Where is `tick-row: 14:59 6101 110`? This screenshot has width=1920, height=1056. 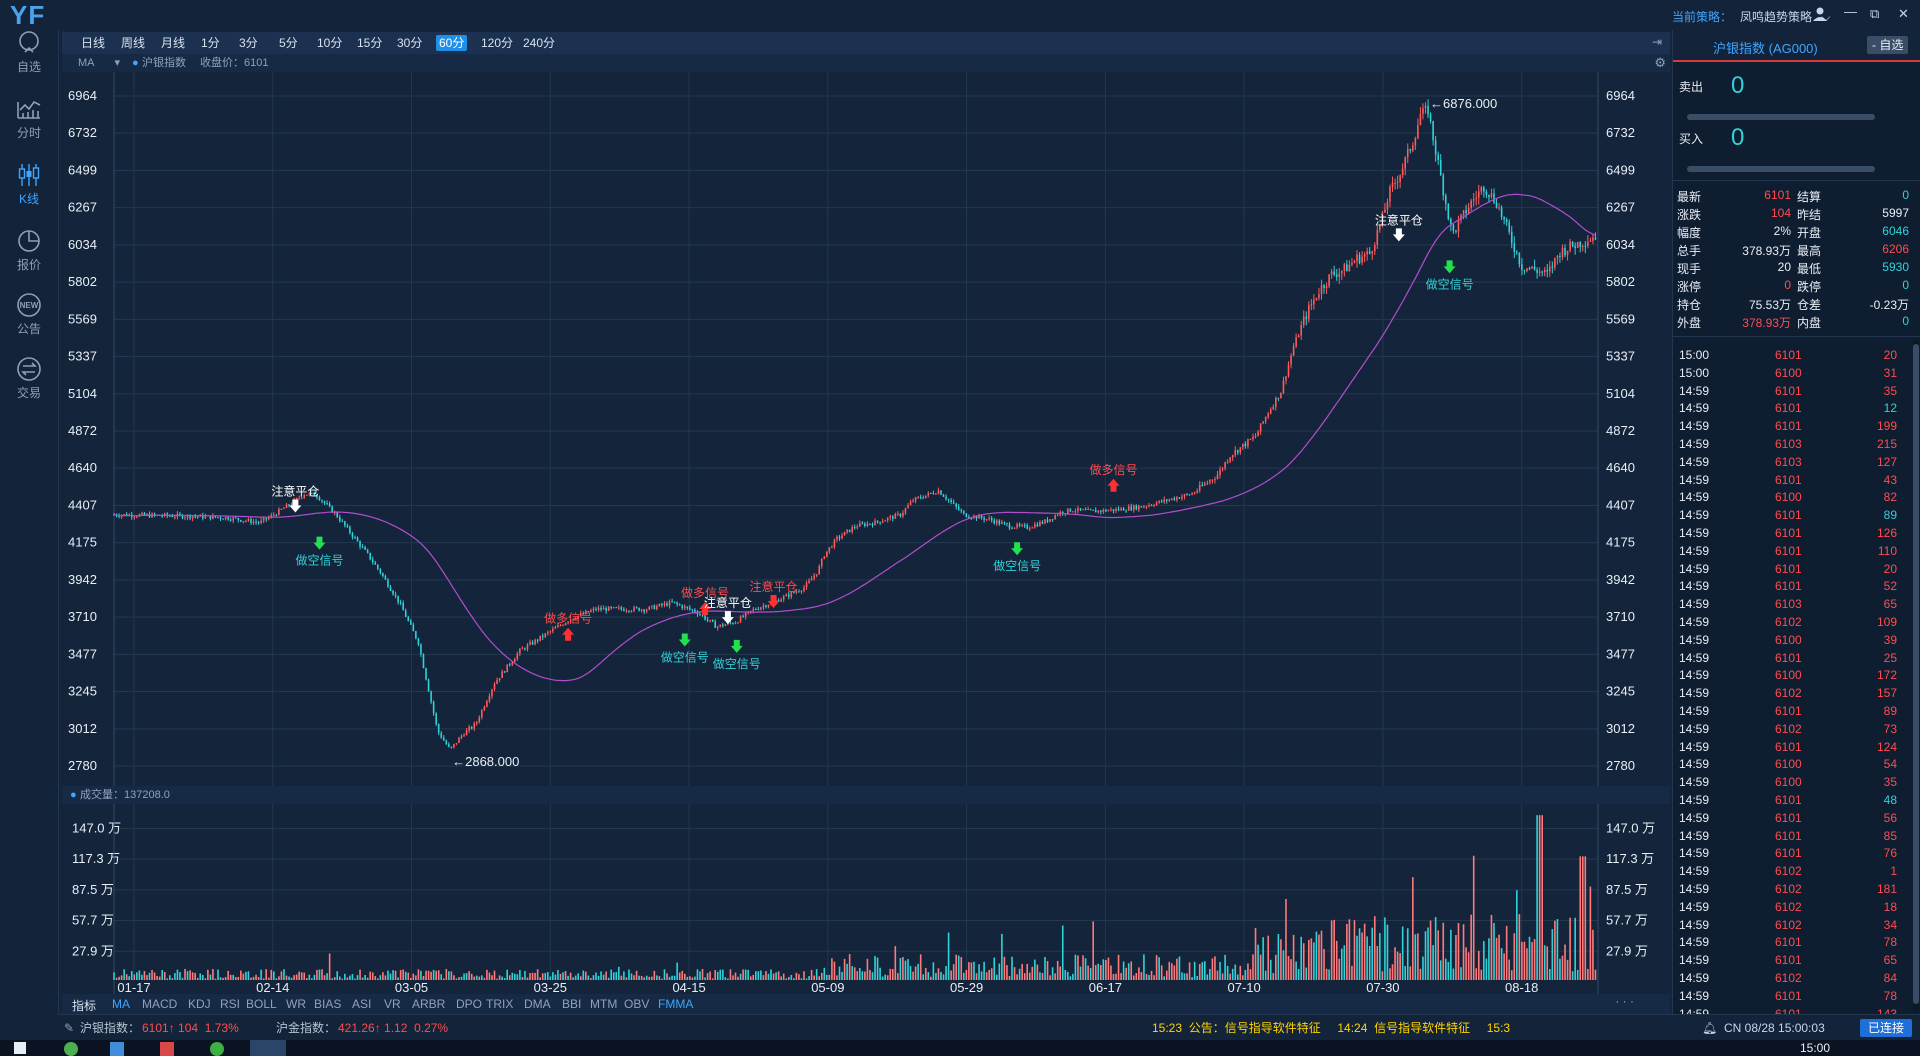 tick-row: 14:59 6101 110 is located at coordinates (1793, 553).